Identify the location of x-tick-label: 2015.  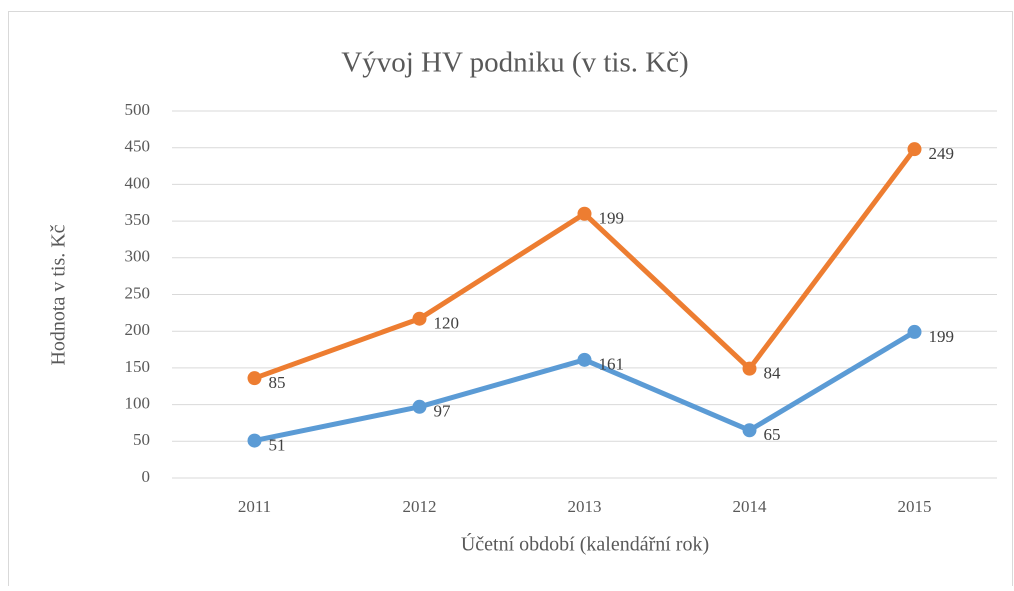
(915, 506).